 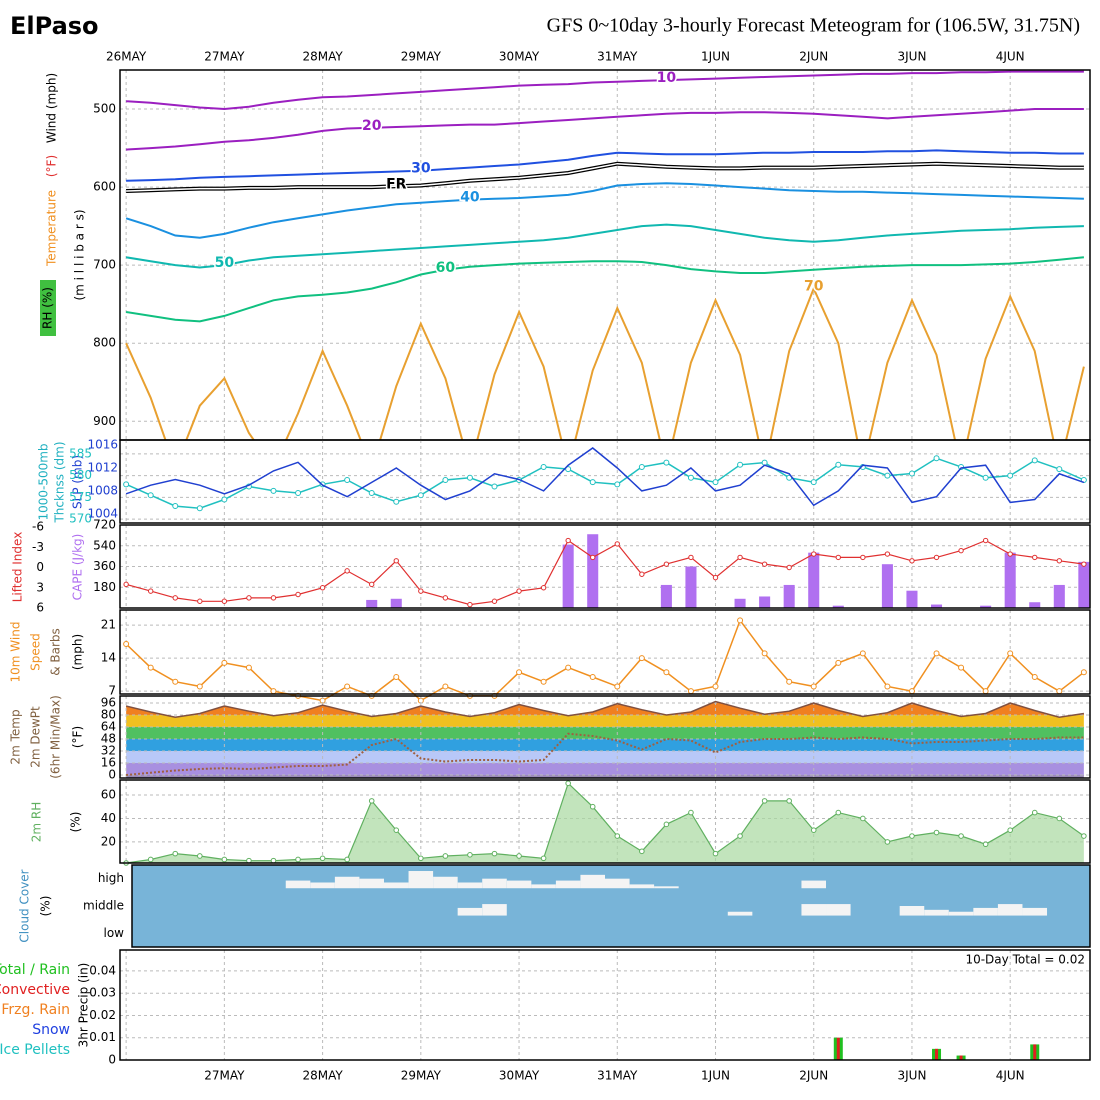 I want to click on legend-entry: Ice Pellets, so click(x=35, y=1050).